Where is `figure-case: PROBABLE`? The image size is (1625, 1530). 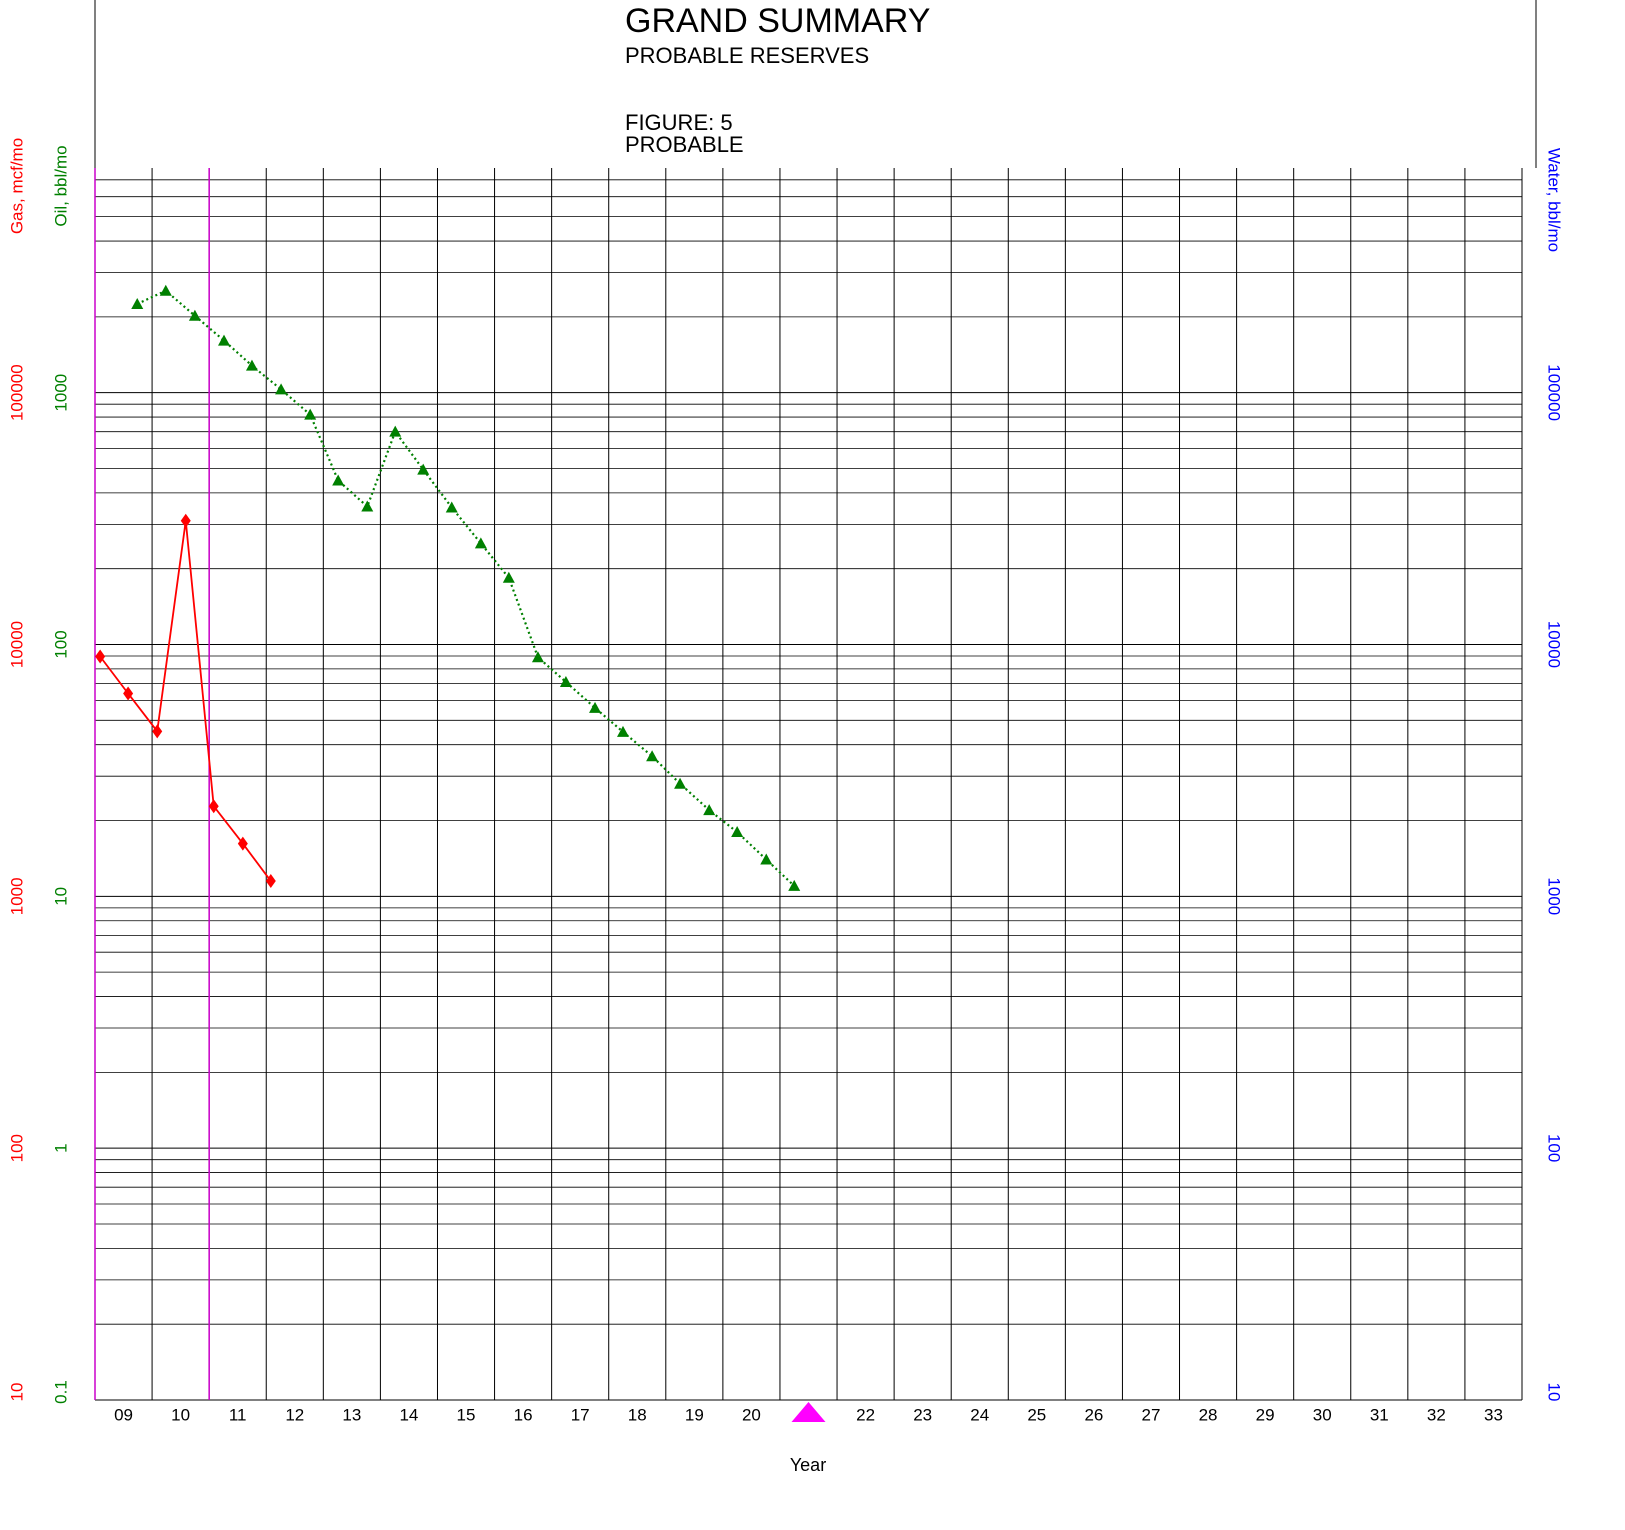 figure-case: PROBABLE is located at coordinates (684, 144).